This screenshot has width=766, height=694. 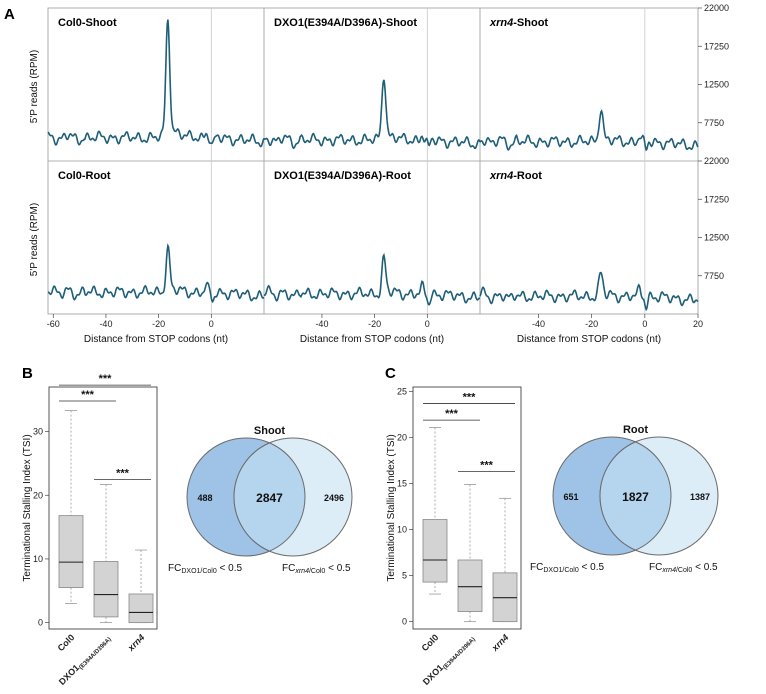 What do you see at coordinates (404, 576) in the screenshot?
I see `y-tick-label: 5` at bounding box center [404, 576].